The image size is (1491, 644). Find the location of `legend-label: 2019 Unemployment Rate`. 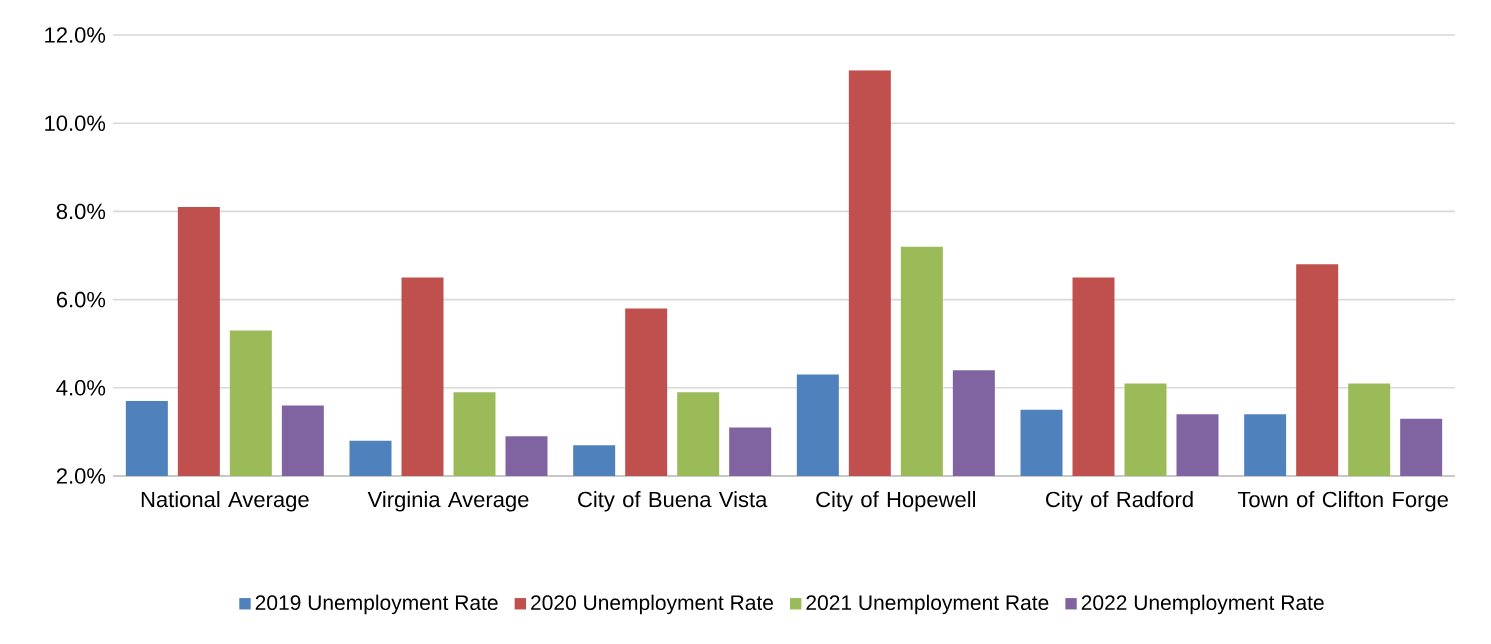

legend-label: 2019 Unemployment Rate is located at coordinates (376, 604).